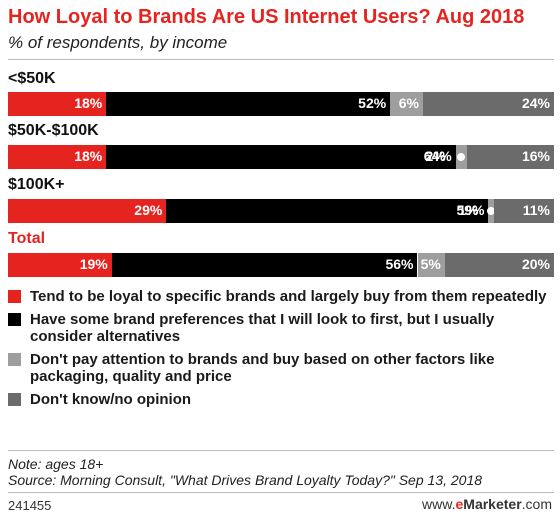  Describe the element at coordinates (461, 157) in the screenshot. I see `small-segment-marker` at that location.